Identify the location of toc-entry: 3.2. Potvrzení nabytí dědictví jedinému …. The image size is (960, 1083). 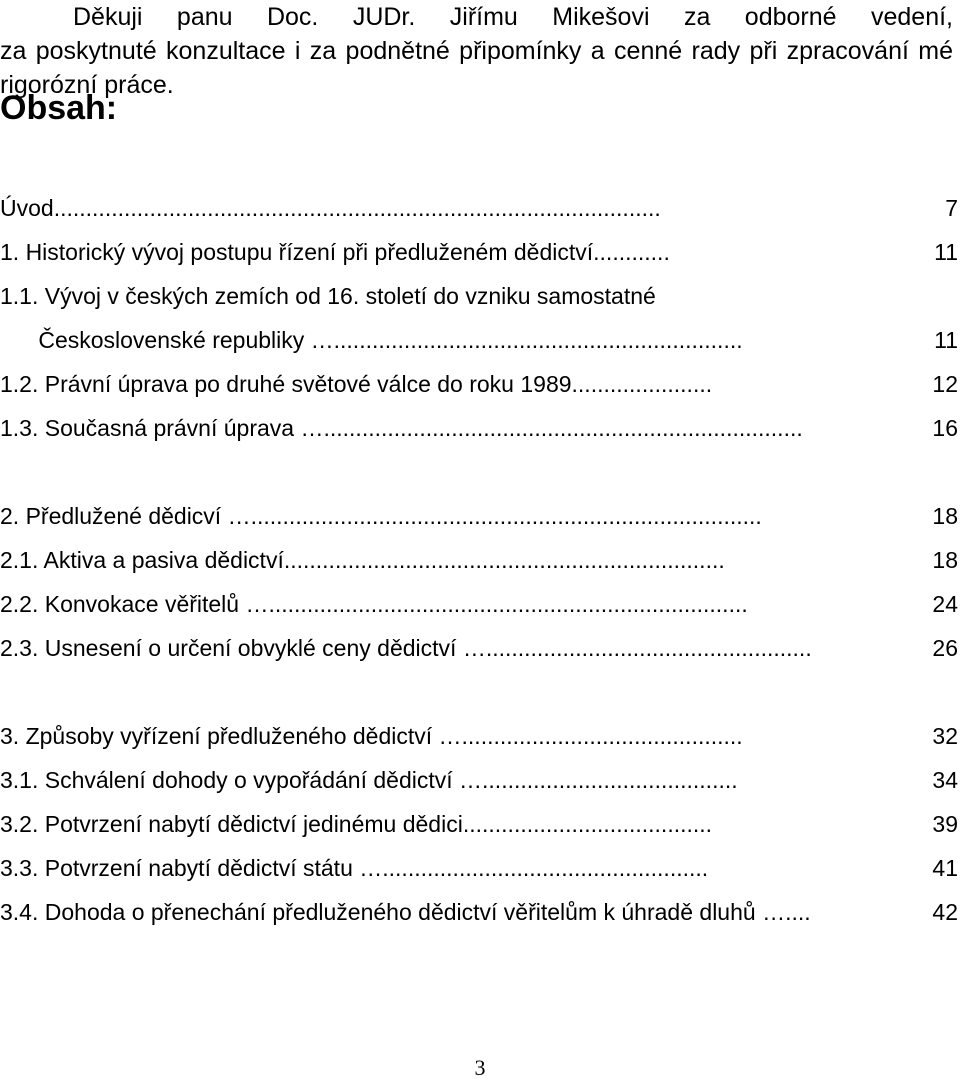
(480, 824).